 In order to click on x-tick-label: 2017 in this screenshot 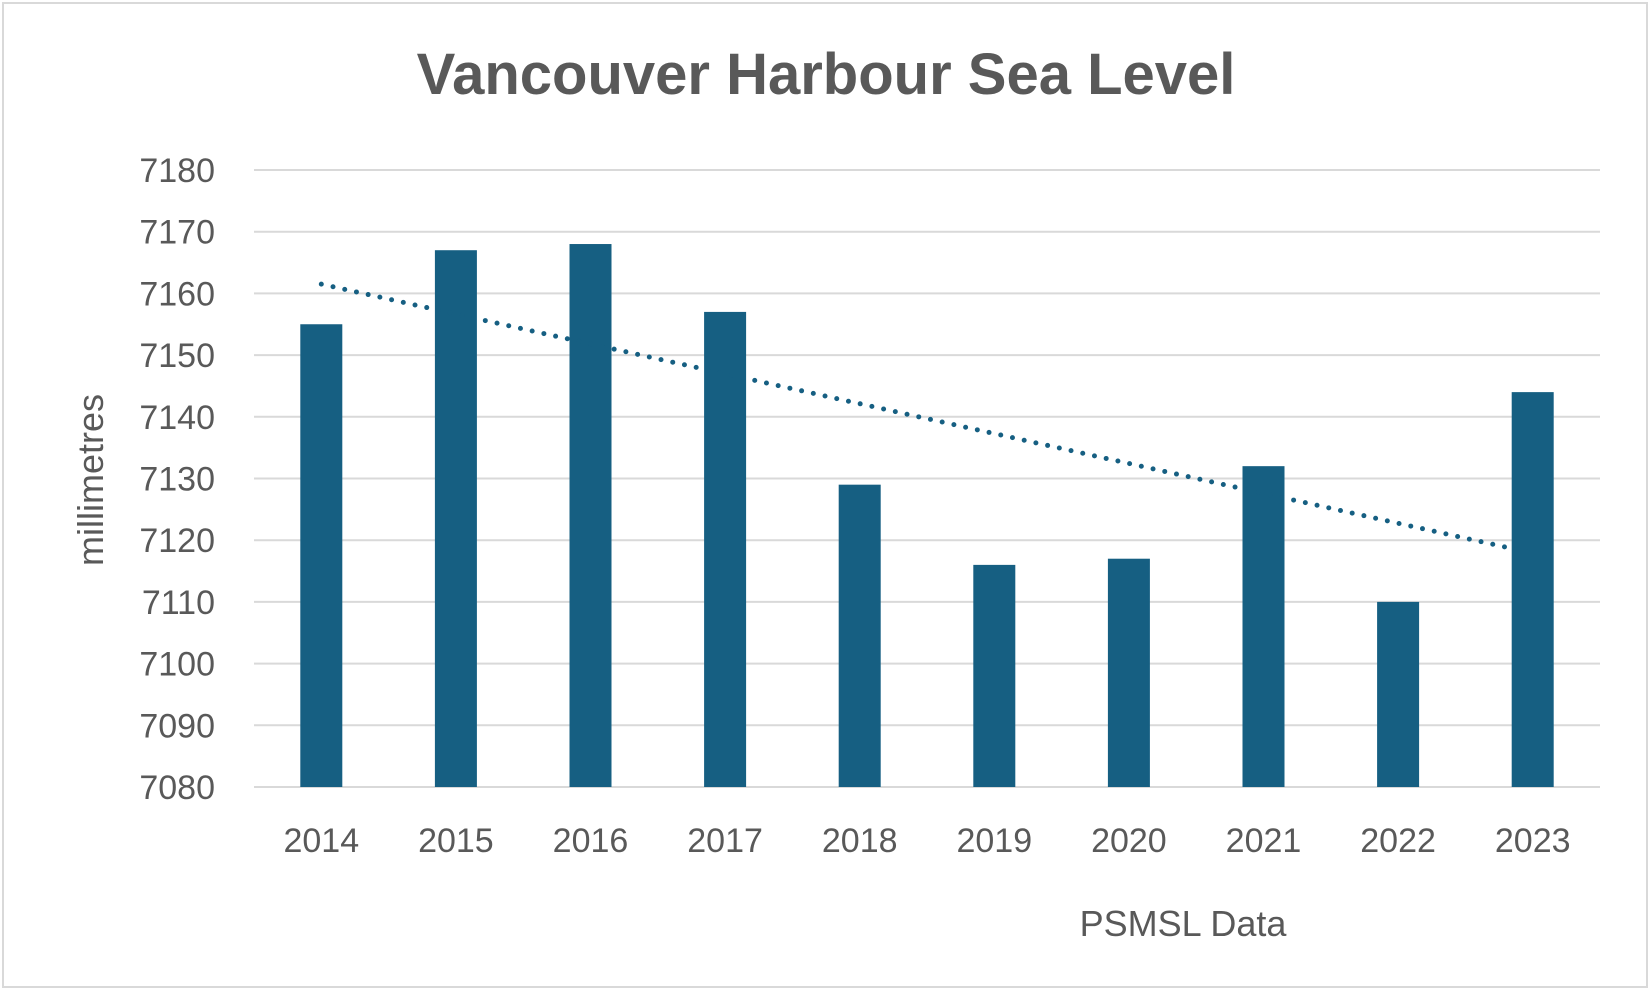, I will do `click(725, 841)`.